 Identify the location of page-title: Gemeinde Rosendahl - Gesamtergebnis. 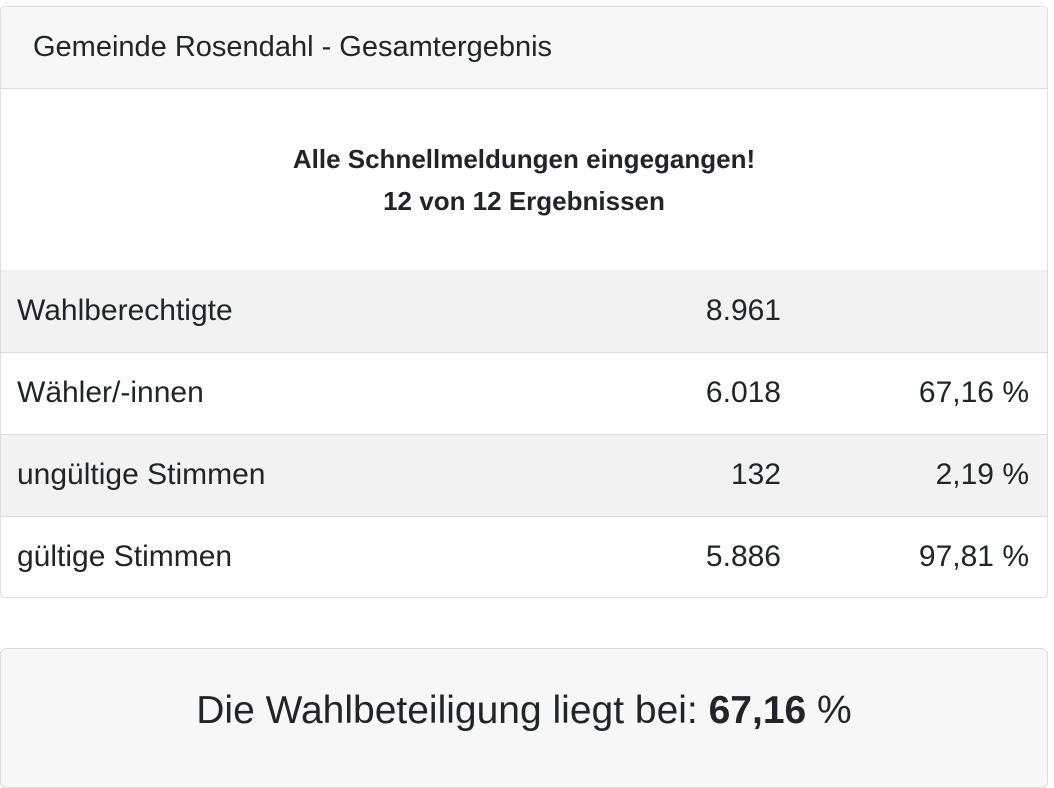
(293, 47).